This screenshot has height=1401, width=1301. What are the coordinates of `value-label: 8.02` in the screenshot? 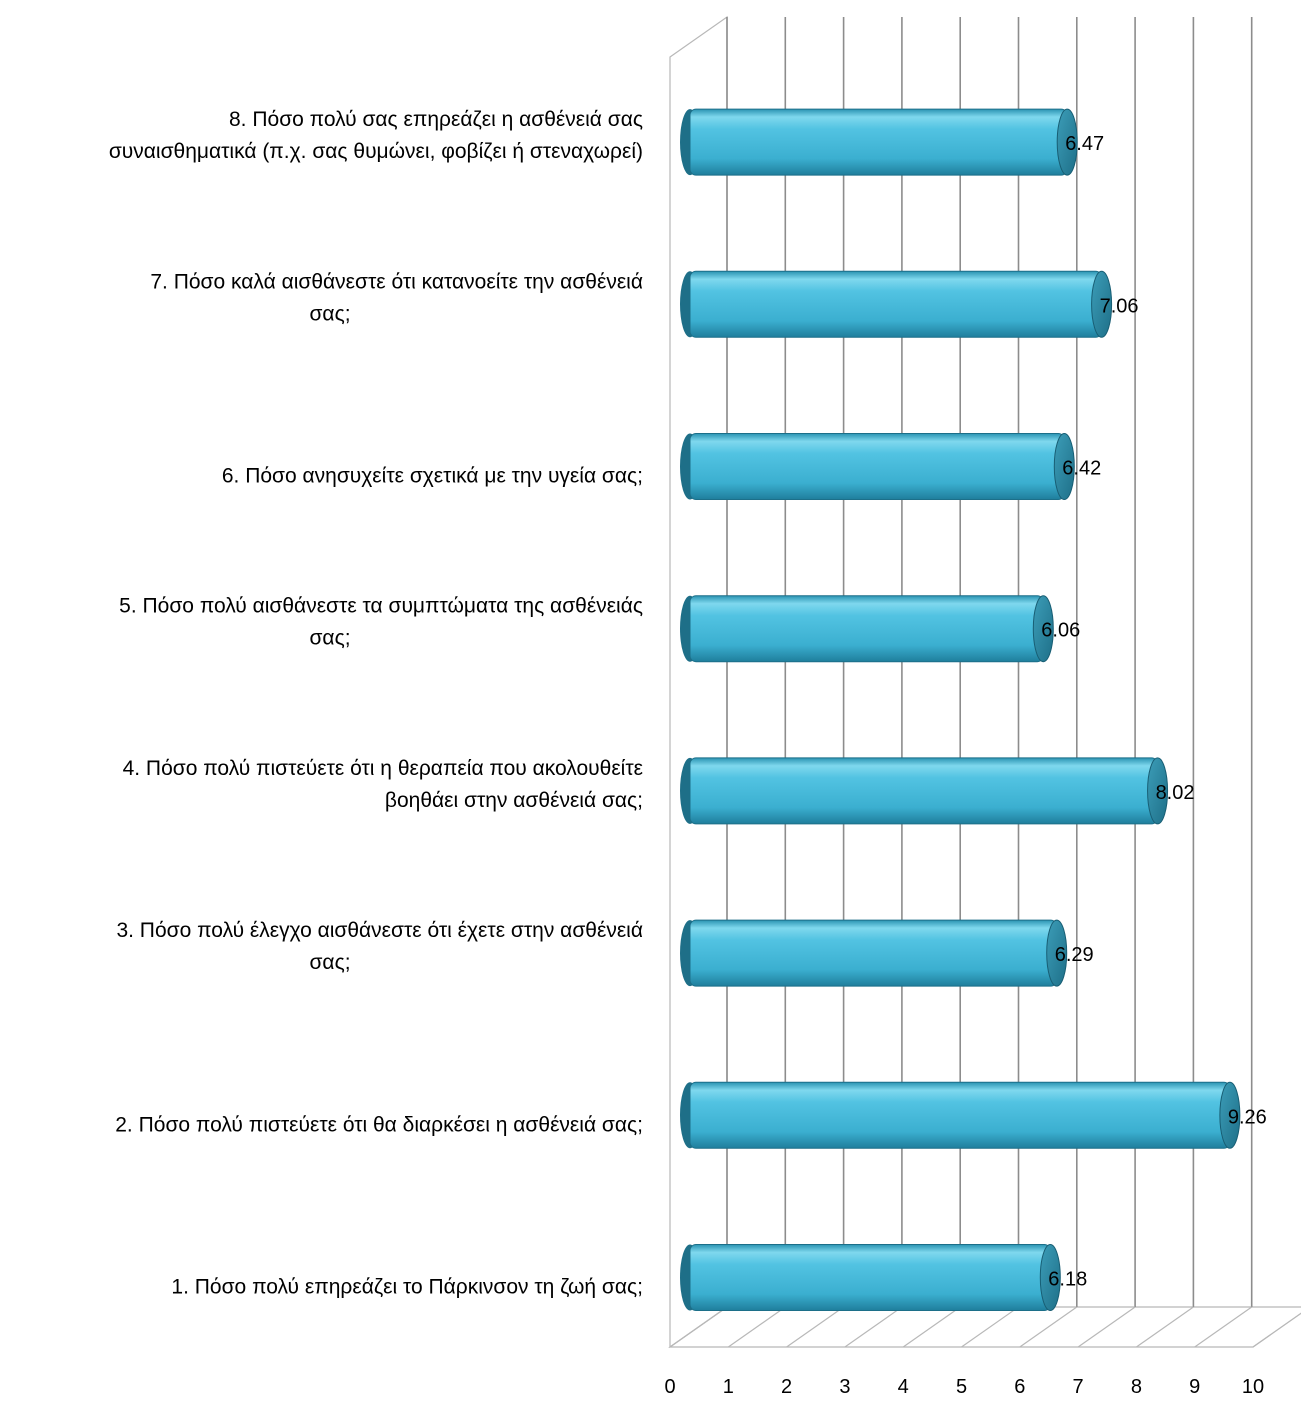 It's located at (1175, 793).